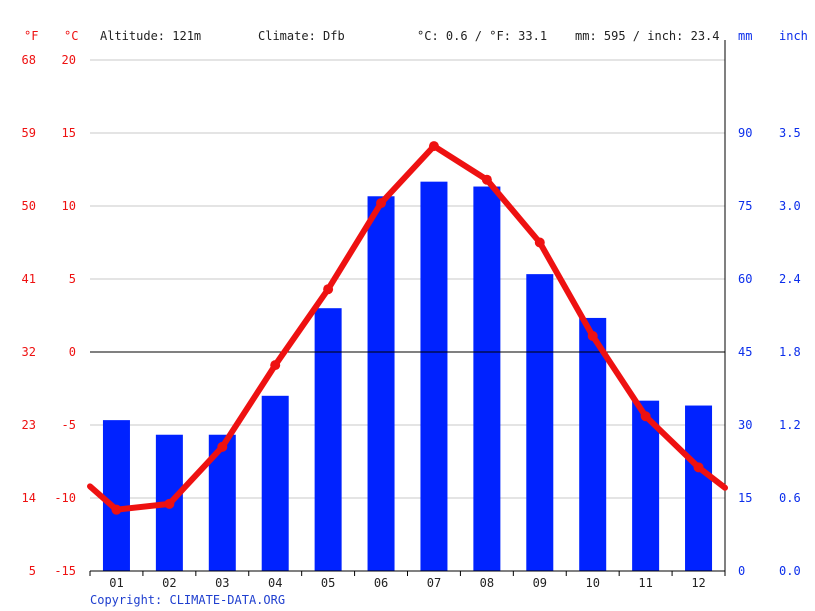 Image resolution: width=815 pixels, height=611 pixels. What do you see at coordinates (698, 583) in the screenshot?
I see `x-tick-month: 12` at bounding box center [698, 583].